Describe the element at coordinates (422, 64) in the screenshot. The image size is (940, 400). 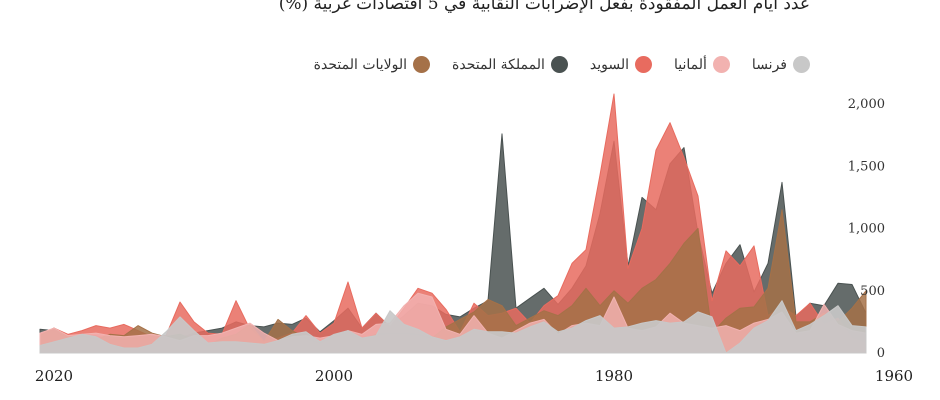
I see `legend-swatch-usa` at that location.